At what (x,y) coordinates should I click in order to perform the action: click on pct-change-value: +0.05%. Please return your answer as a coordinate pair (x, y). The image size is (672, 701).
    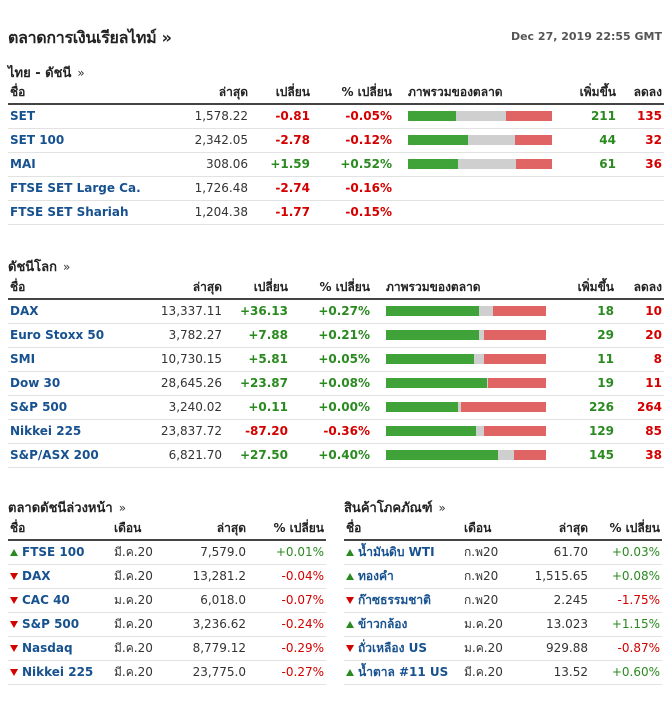
    Looking at the image, I should click on (331, 359).